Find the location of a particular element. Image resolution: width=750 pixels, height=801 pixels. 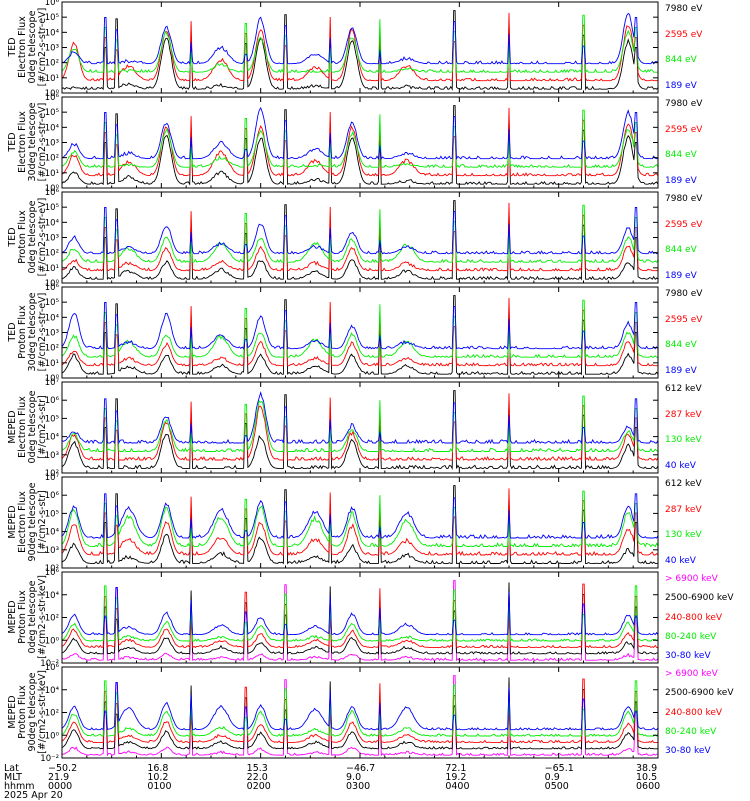

x-tick-label-mlt: 10.5 is located at coordinates (647, 777).